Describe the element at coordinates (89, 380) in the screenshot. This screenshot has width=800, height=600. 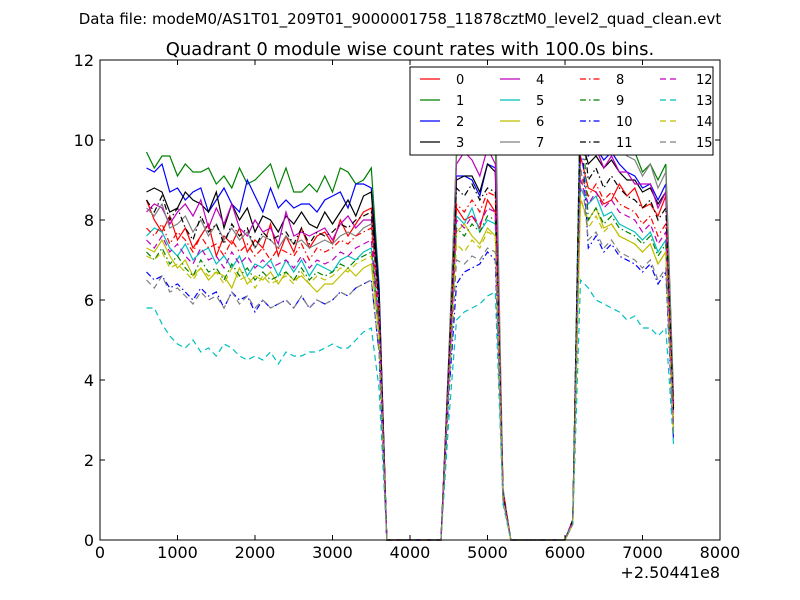
I see `y-tick-label: 4` at that location.